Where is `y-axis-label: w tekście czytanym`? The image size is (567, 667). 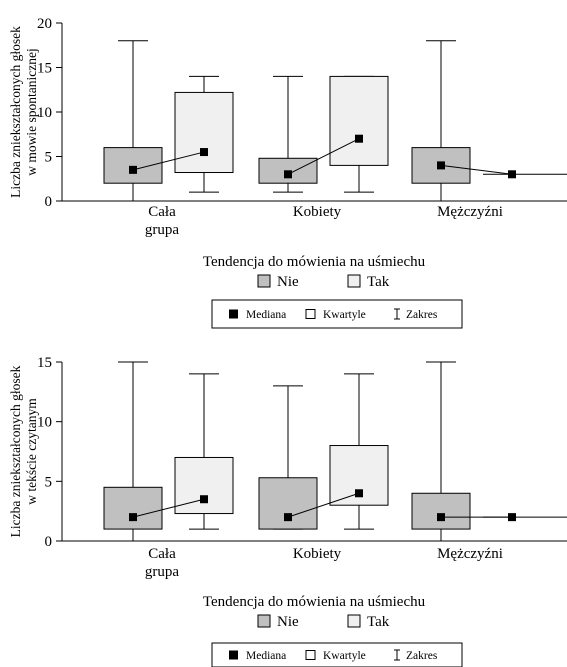 y-axis-label: w tekście czytanym is located at coordinates (31, 451).